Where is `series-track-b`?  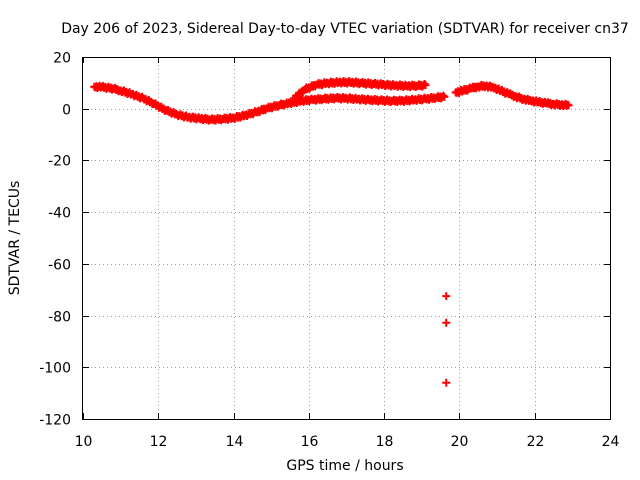 series-track-b is located at coordinates (359, 90).